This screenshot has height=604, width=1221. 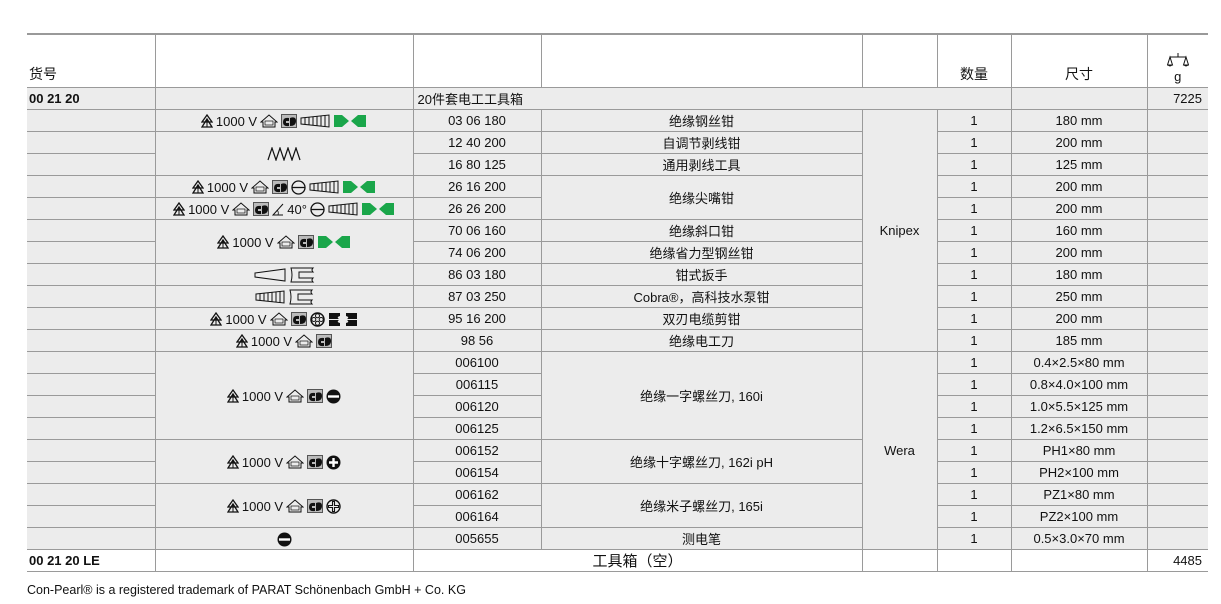 I want to click on table-row: 005655 测电笔 1 0.5×3.0×70 mm, so click(x=617, y=538).